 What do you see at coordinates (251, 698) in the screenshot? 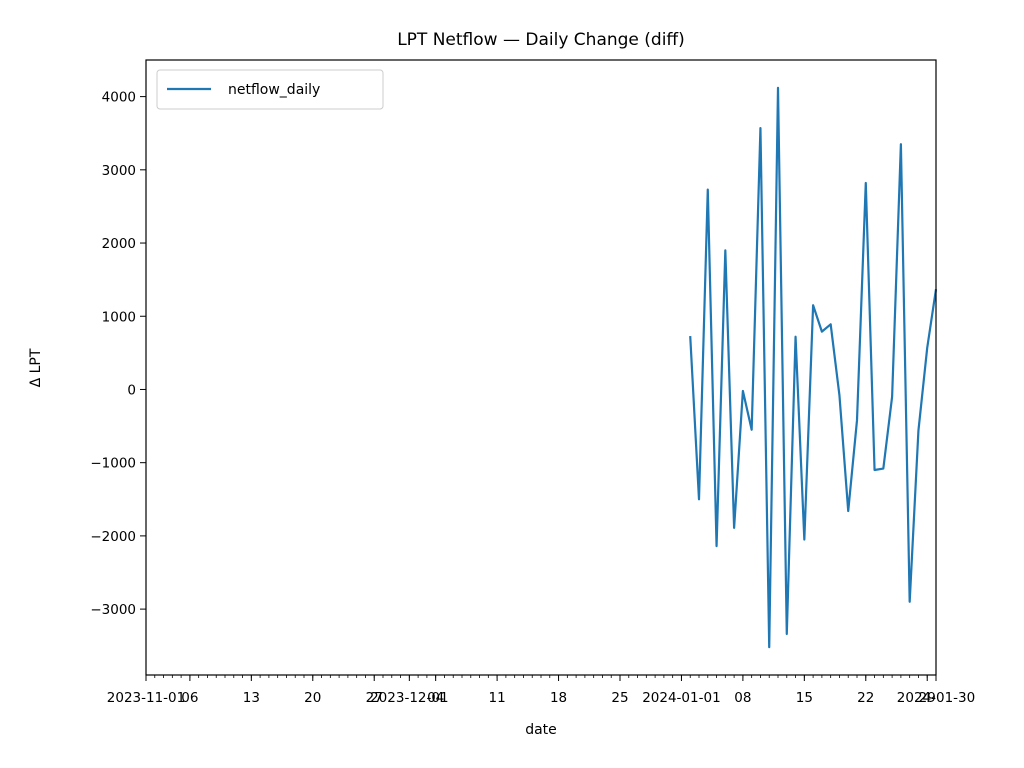
I see `x-tick-label: 13` at bounding box center [251, 698].